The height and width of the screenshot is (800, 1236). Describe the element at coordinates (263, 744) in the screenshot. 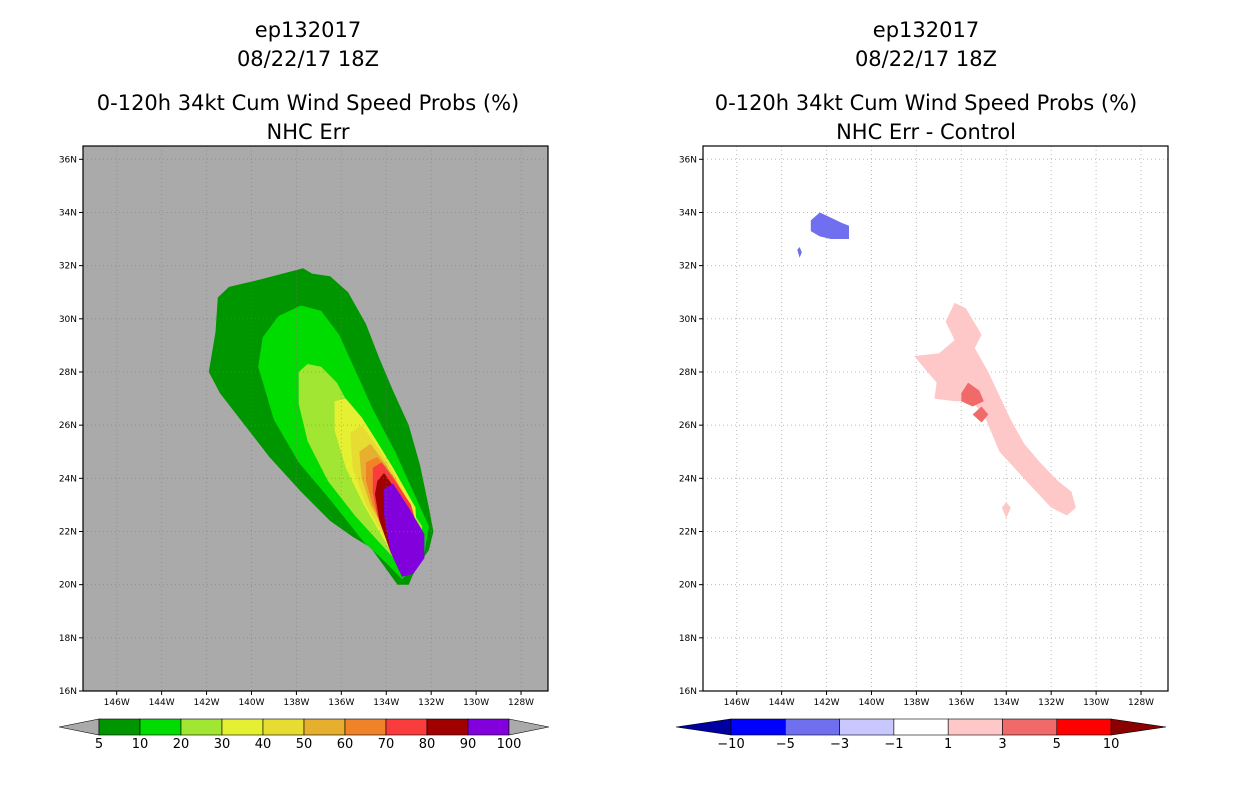

I see `colorbar-label: 40` at that location.